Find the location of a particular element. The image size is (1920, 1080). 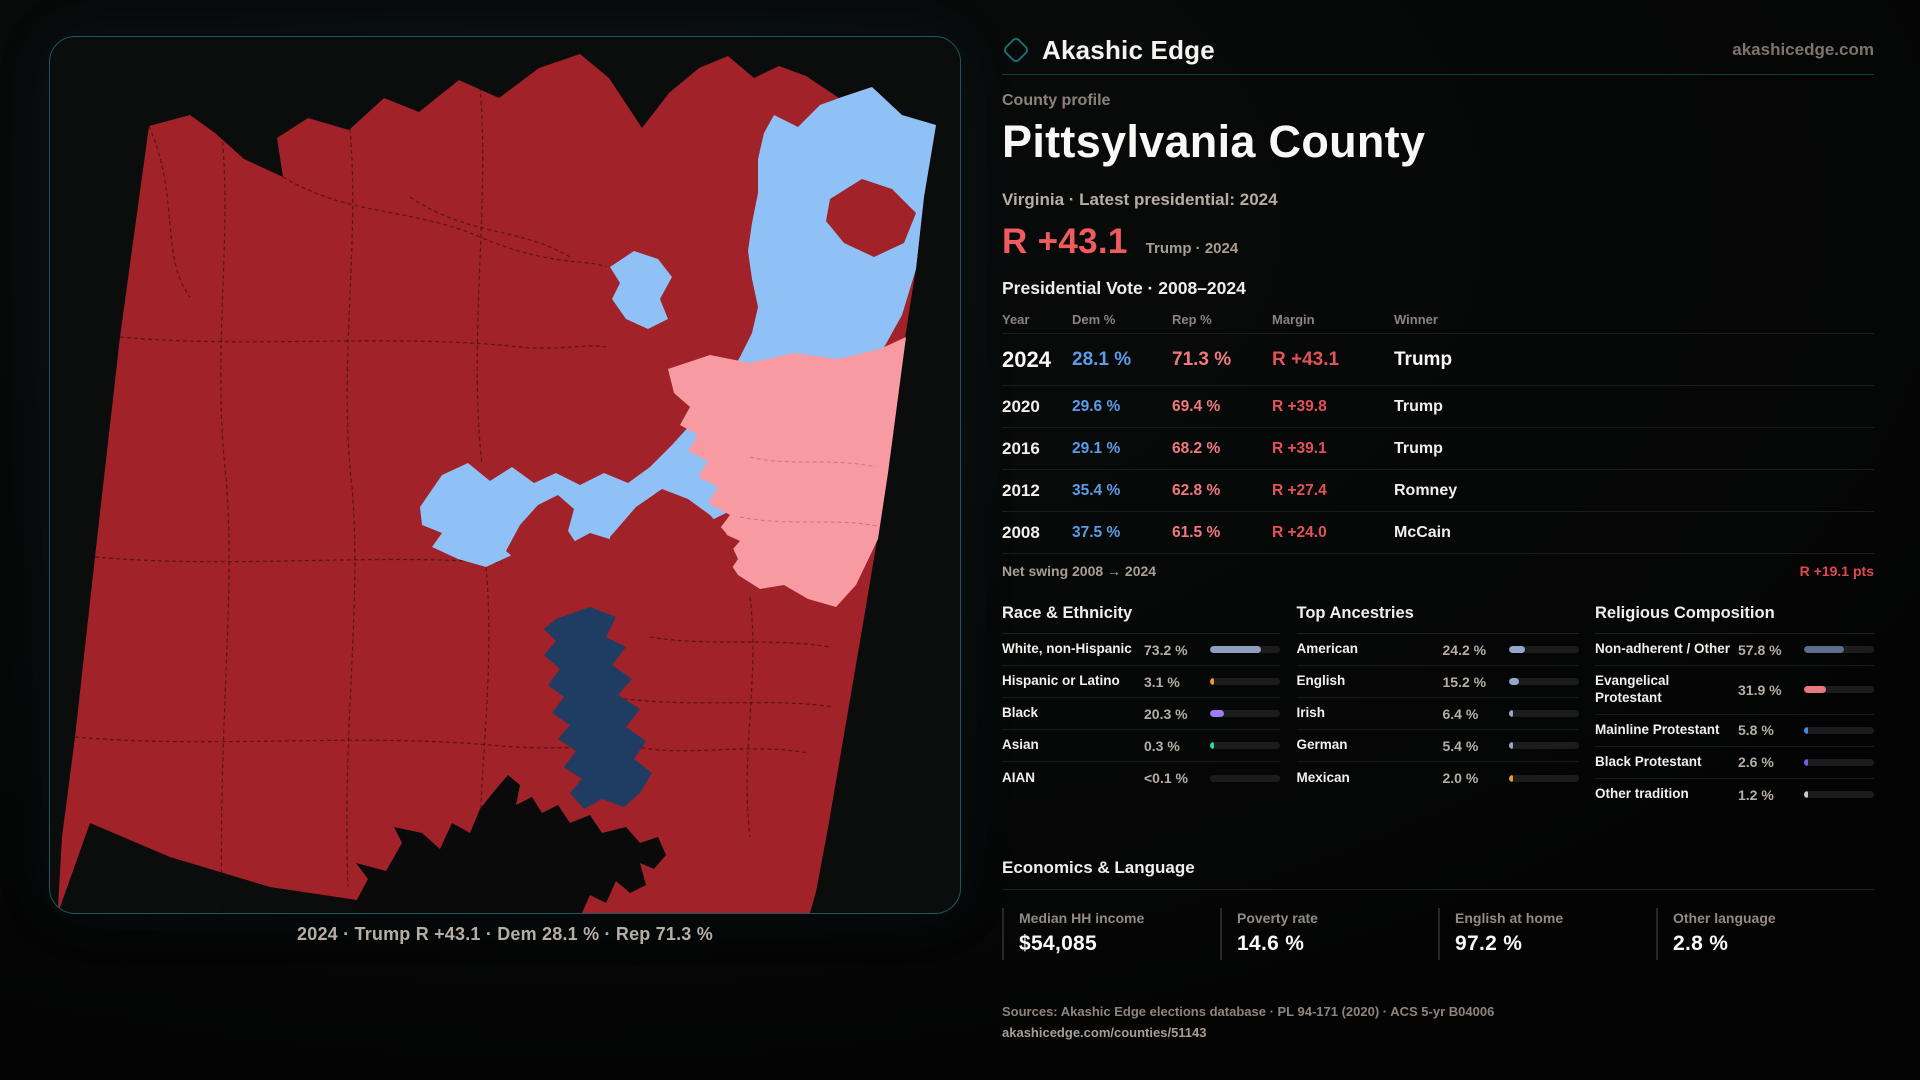

headline-margin-note: Trump · 2024 is located at coordinates (1192, 248).